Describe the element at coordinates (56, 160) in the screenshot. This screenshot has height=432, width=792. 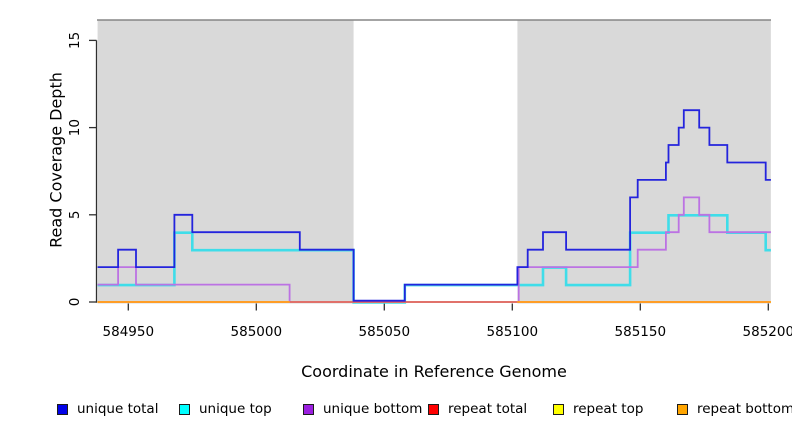
I see `y-axis-title: Read Coverage Depth` at that location.